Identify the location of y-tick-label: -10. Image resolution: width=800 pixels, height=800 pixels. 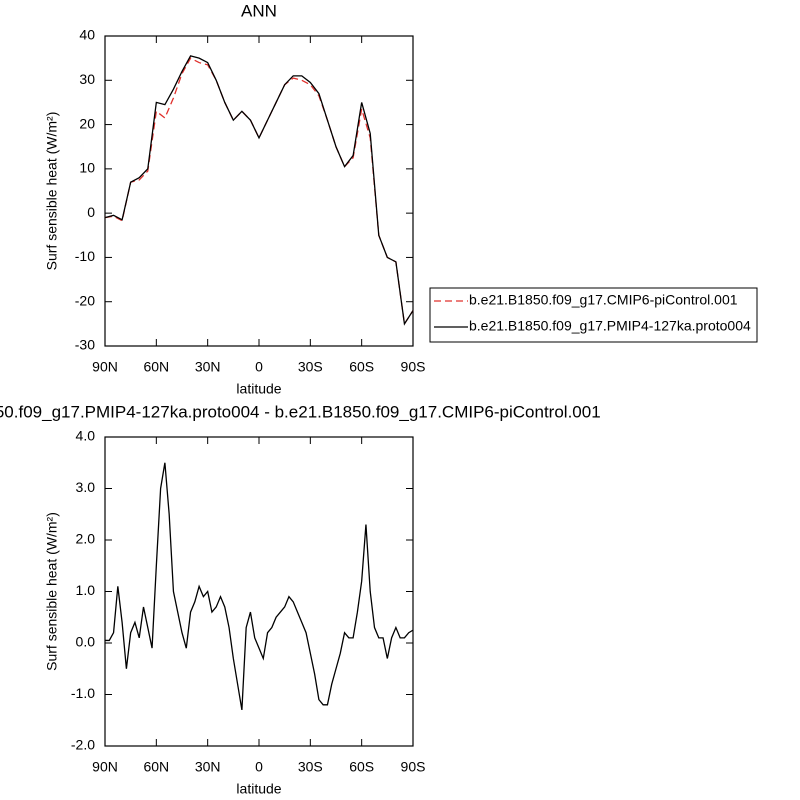
(85, 256).